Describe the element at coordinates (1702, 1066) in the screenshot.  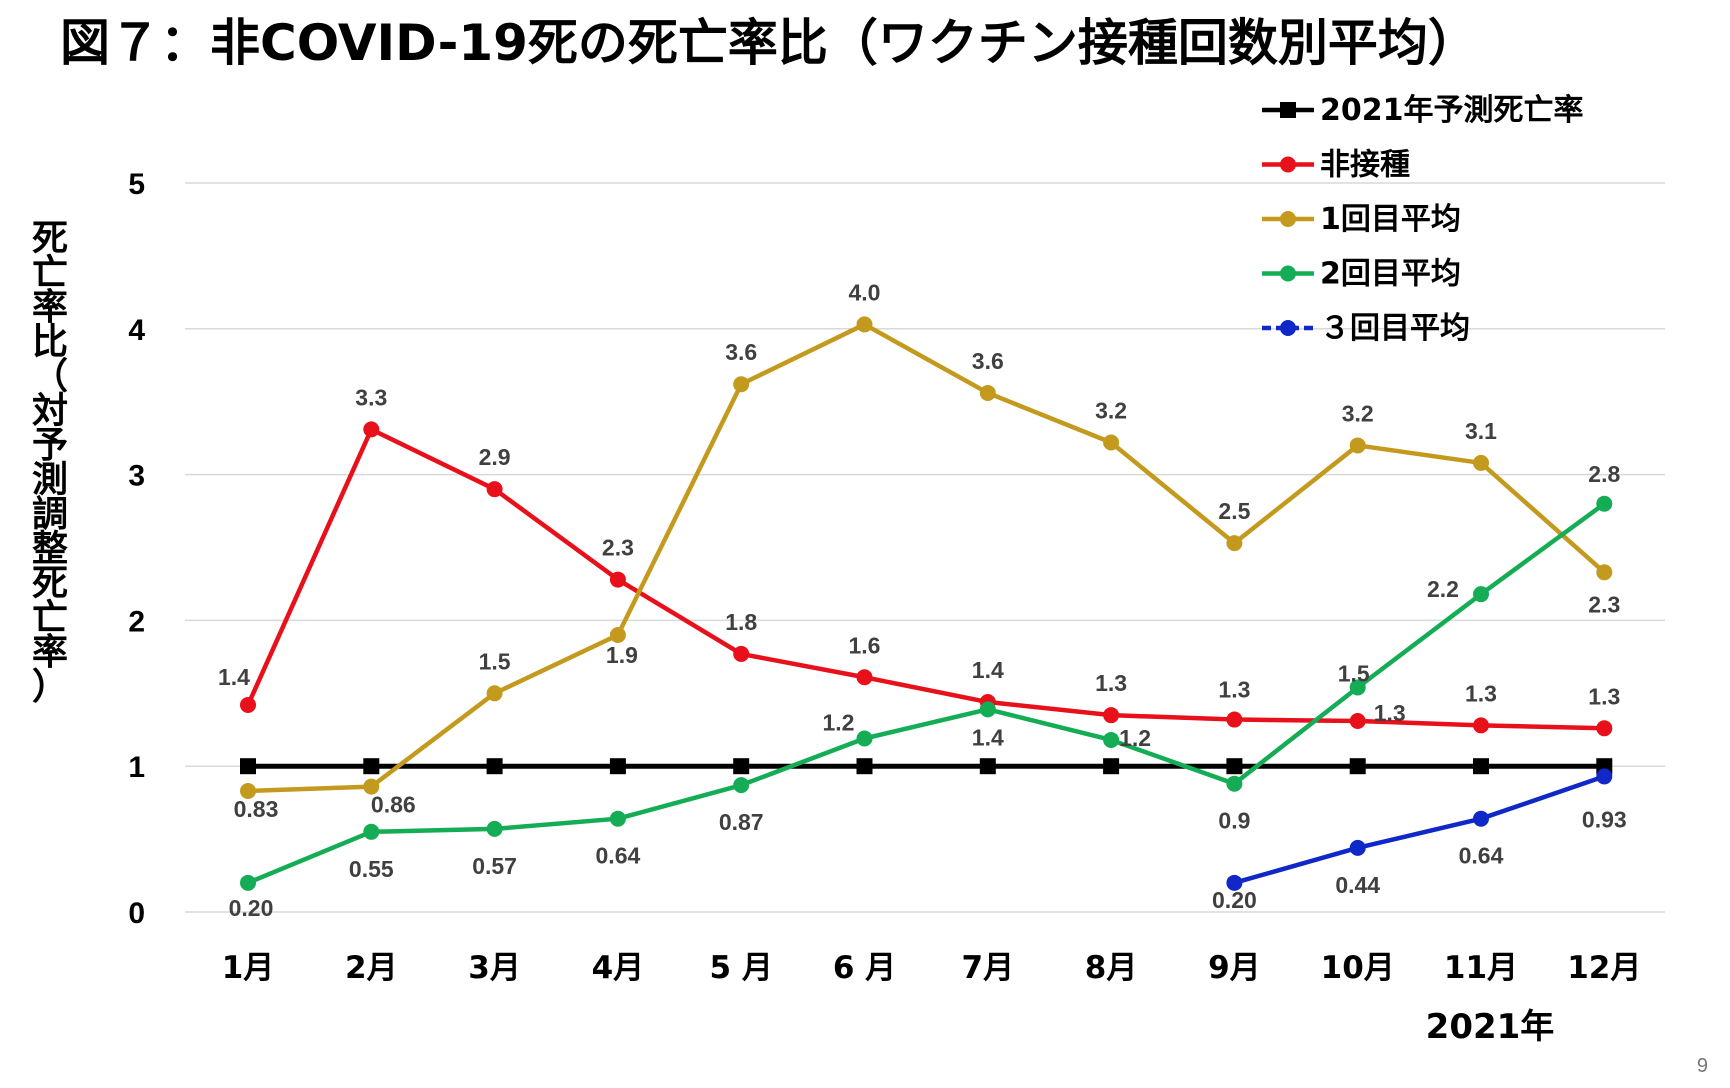
I see `page-number: 9` at that location.